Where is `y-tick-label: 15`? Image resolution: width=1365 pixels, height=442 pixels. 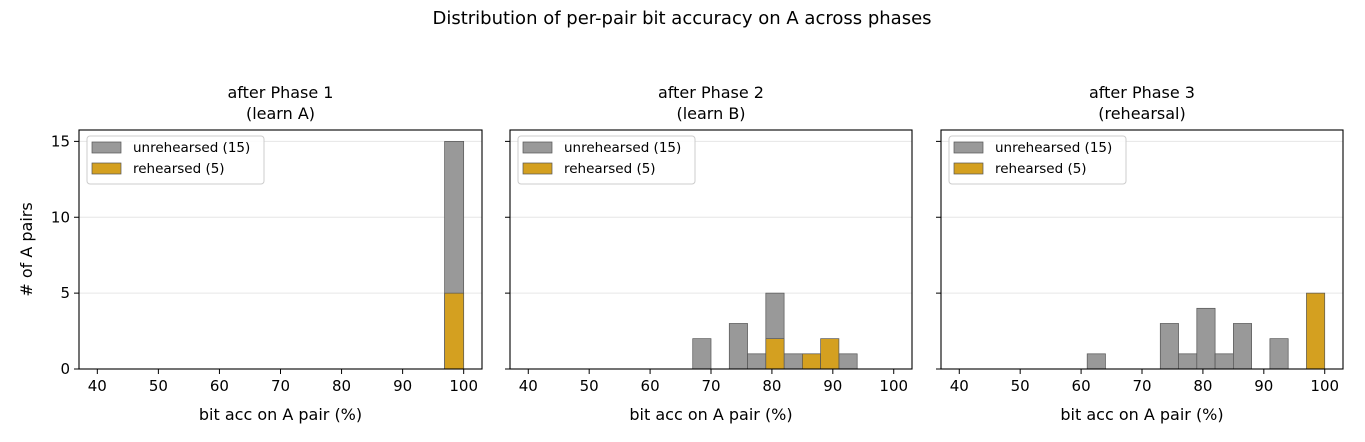
y-tick-label: 15 is located at coordinates (60, 141).